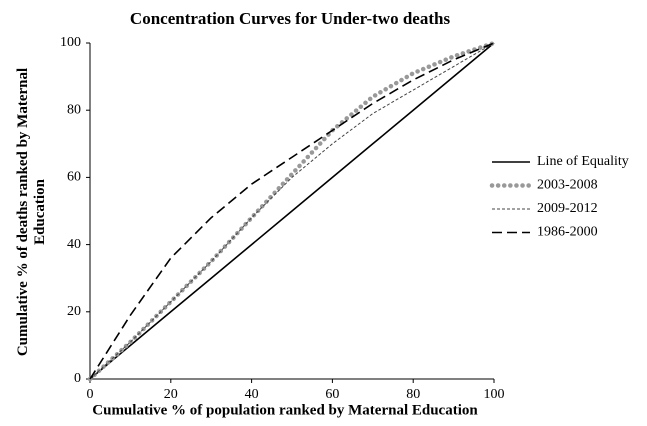 Image resolution: width=647 pixels, height=426 pixels. I want to click on x-tick-label: 60, so click(332, 394).